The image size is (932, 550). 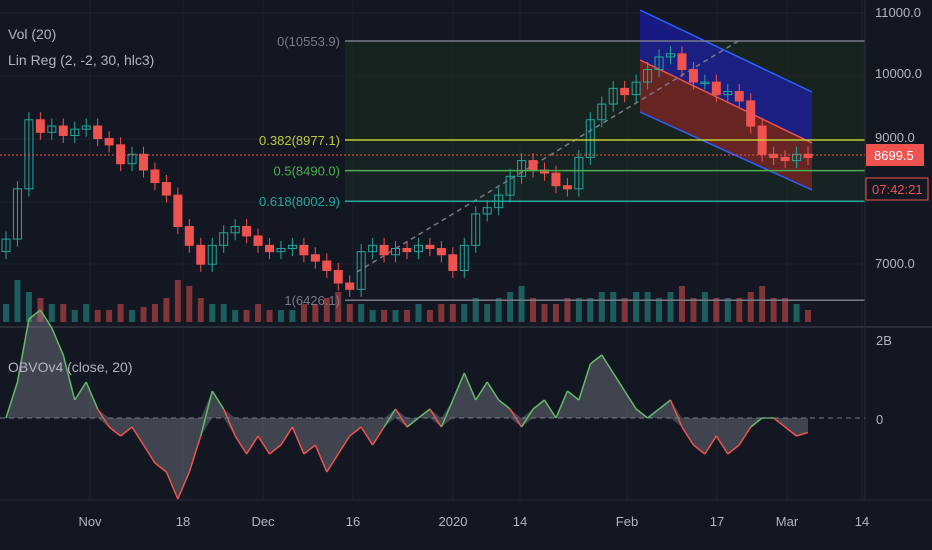 What do you see at coordinates (32, 34) in the screenshot?
I see `vol-legend: Vol (20)` at bounding box center [32, 34].